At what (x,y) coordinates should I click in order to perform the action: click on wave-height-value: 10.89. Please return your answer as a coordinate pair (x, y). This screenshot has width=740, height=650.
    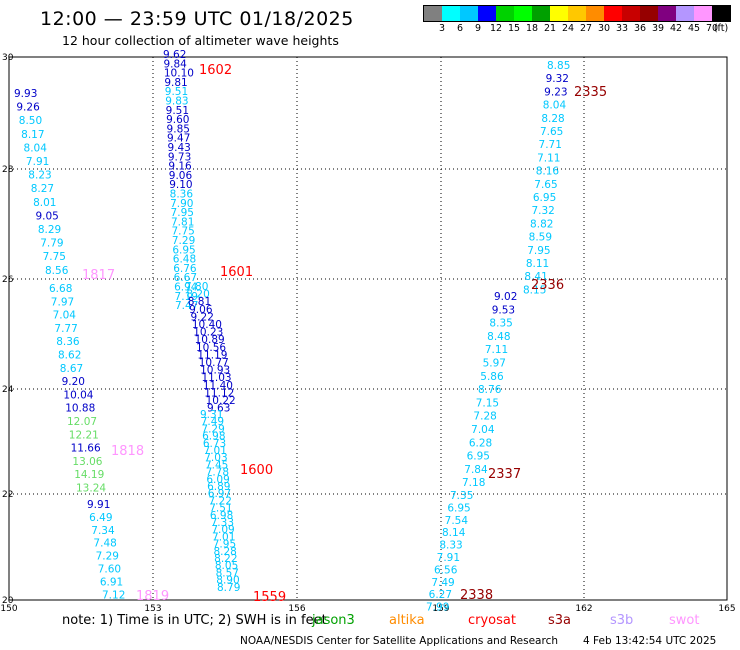
    Looking at the image, I should click on (210, 340).